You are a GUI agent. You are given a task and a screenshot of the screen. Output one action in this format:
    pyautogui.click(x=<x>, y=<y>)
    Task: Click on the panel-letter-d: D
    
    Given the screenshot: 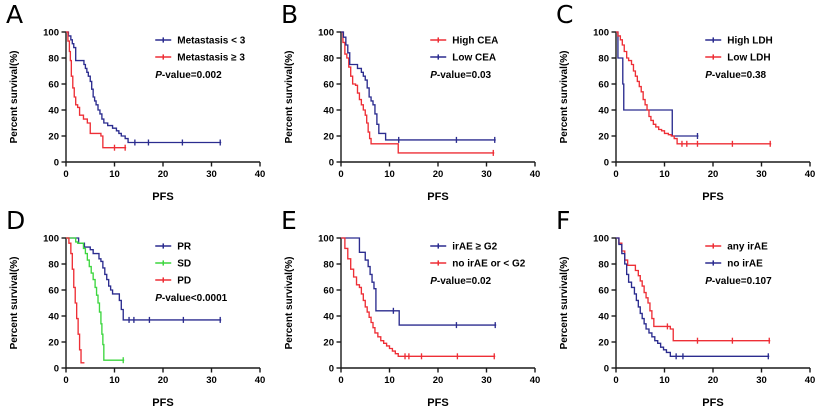 What is the action you would take?
    pyautogui.click(x=16, y=220)
    